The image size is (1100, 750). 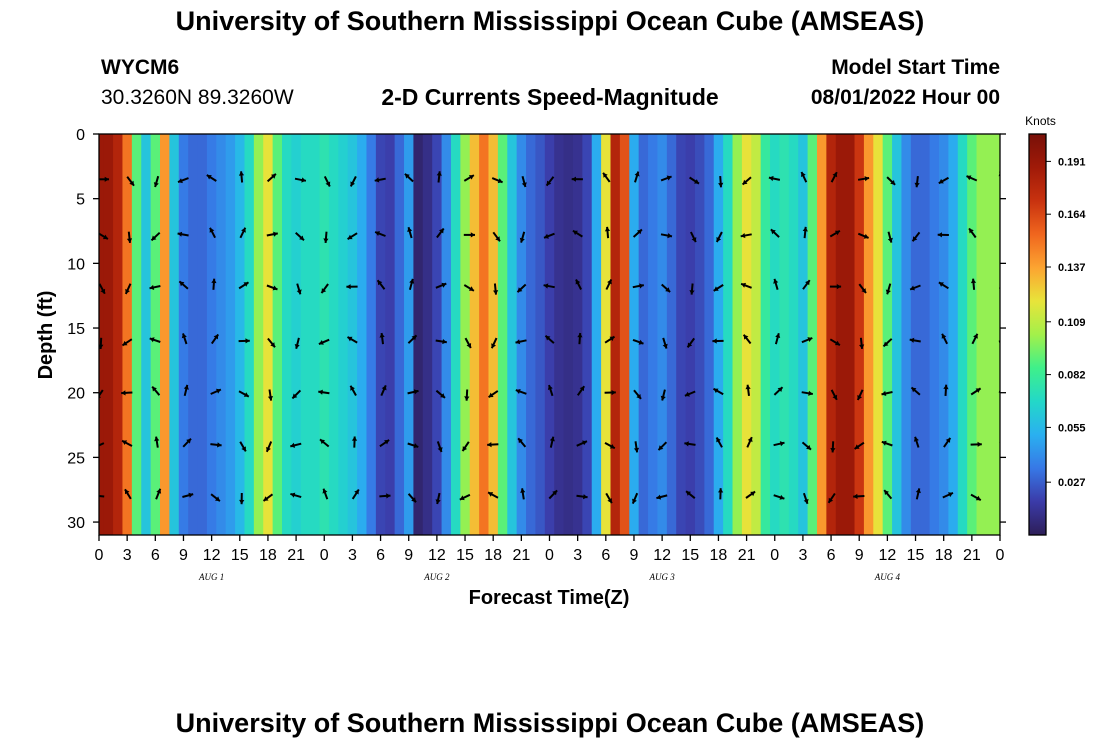 What do you see at coordinates (1055, 325) in the screenshot?
I see `colorbar: Knots 0.191 0.164 0.137 0.109 0.082 0.055 0.027` at bounding box center [1055, 325].